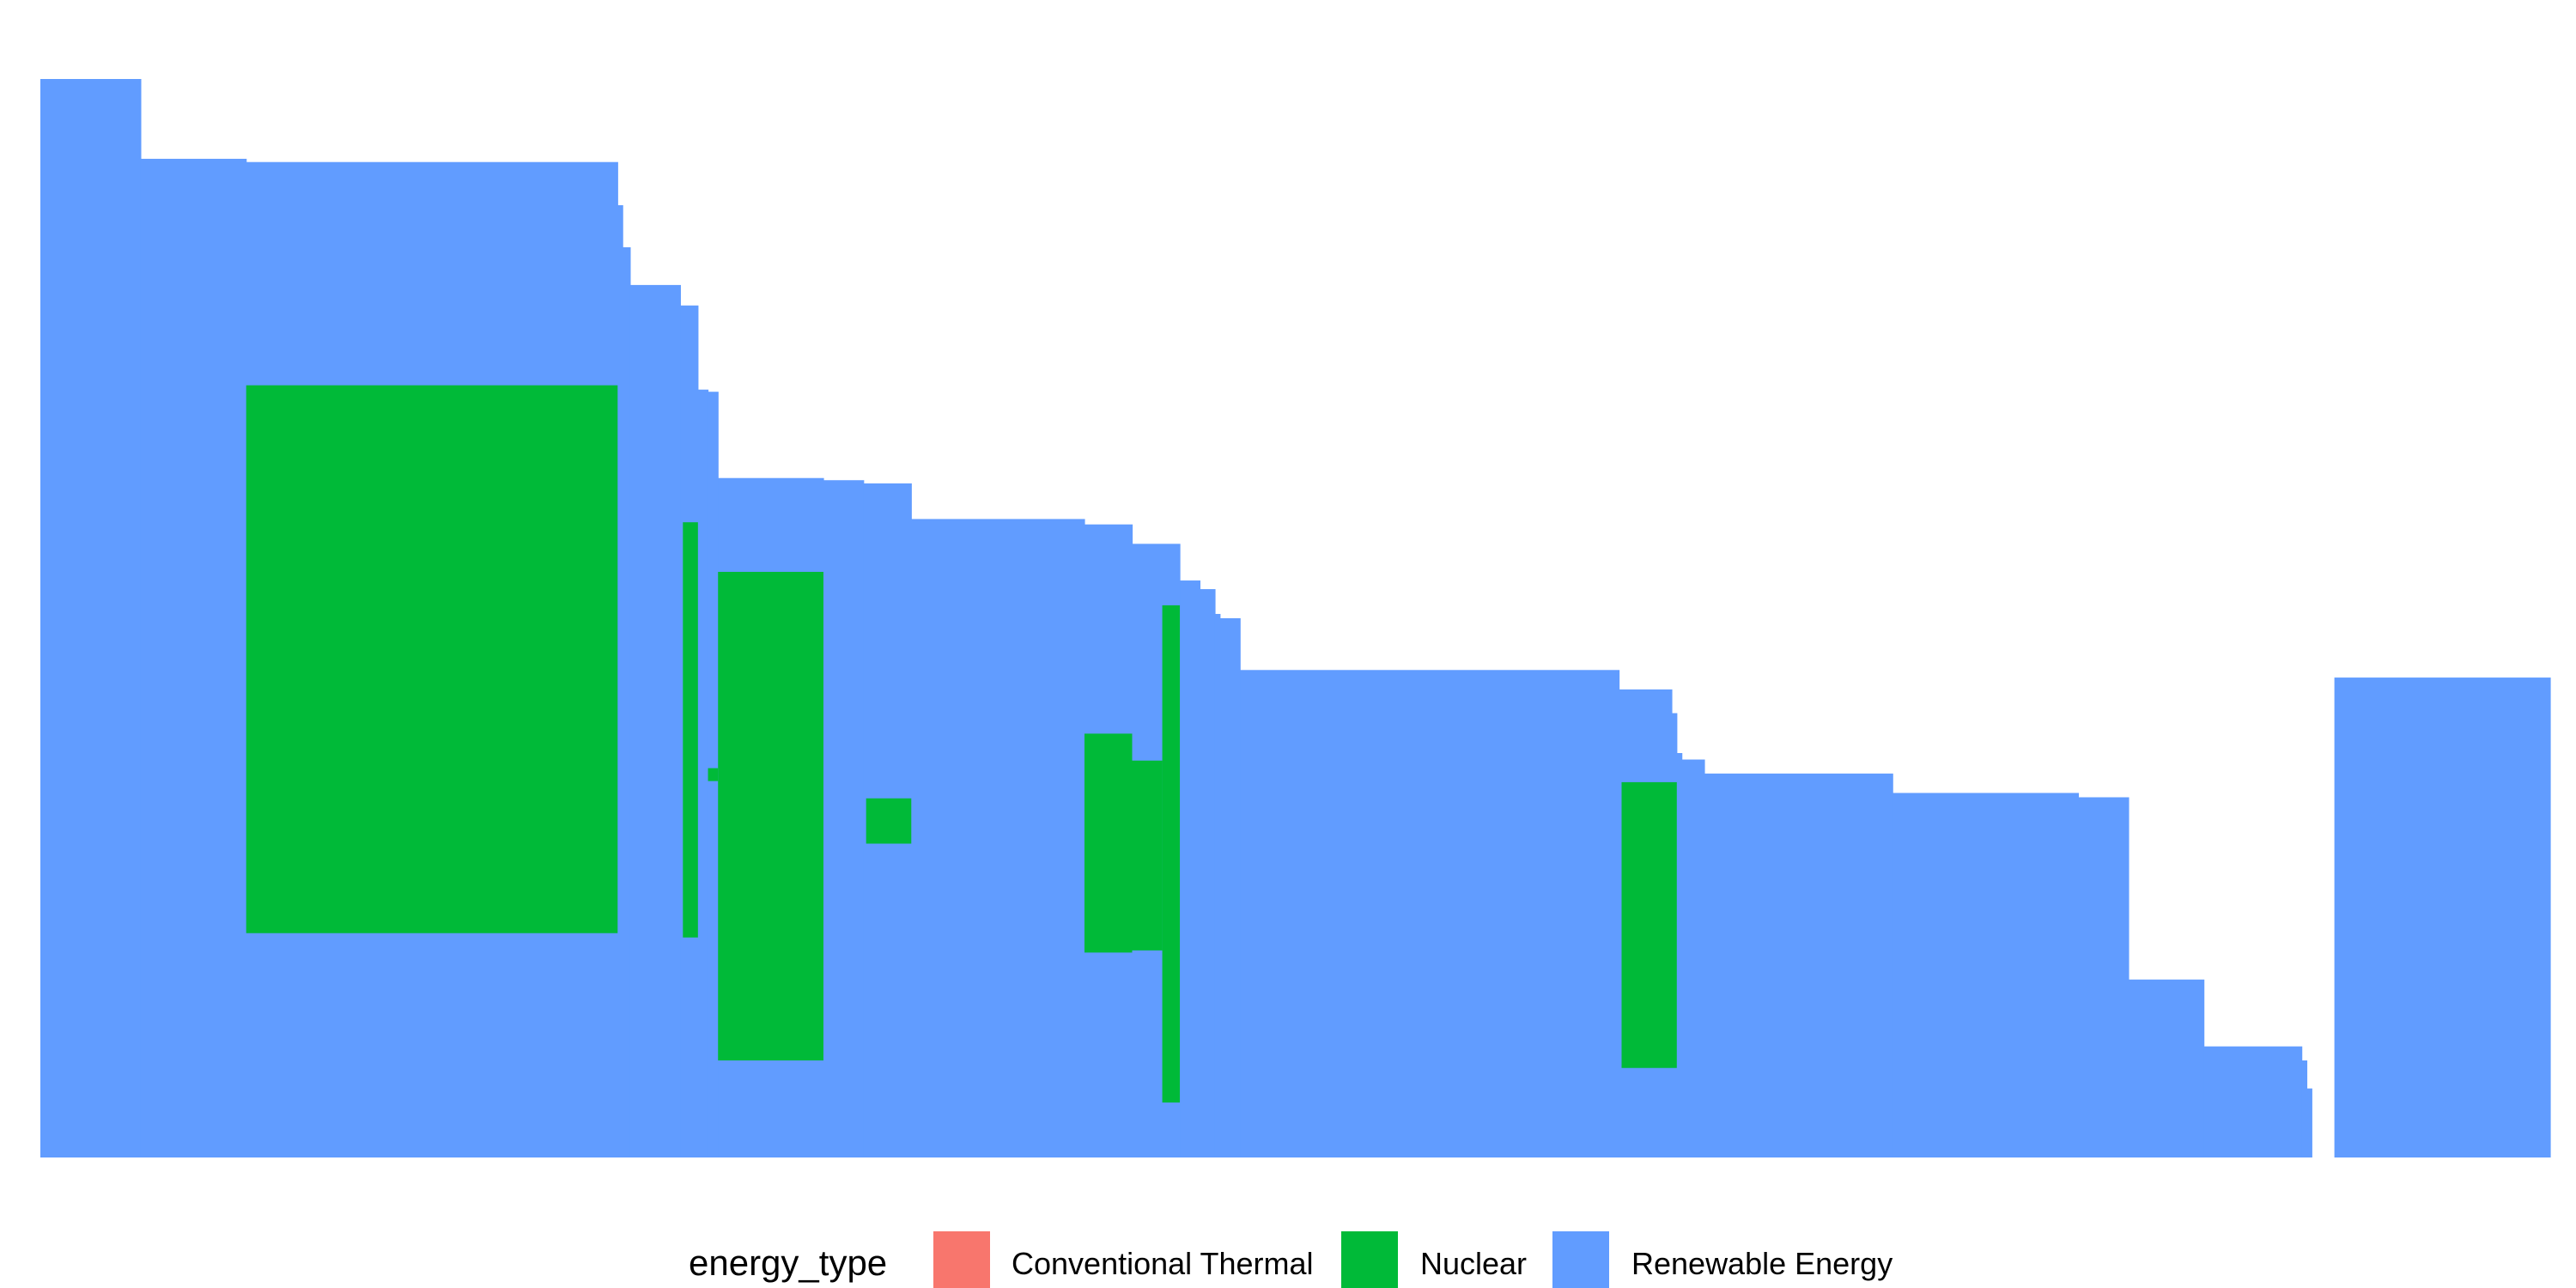 Image resolution: width=2576 pixels, height=1288 pixels. Describe the element at coordinates (1369, 1259) in the screenshot. I see `legend-key-nuclear` at that location.